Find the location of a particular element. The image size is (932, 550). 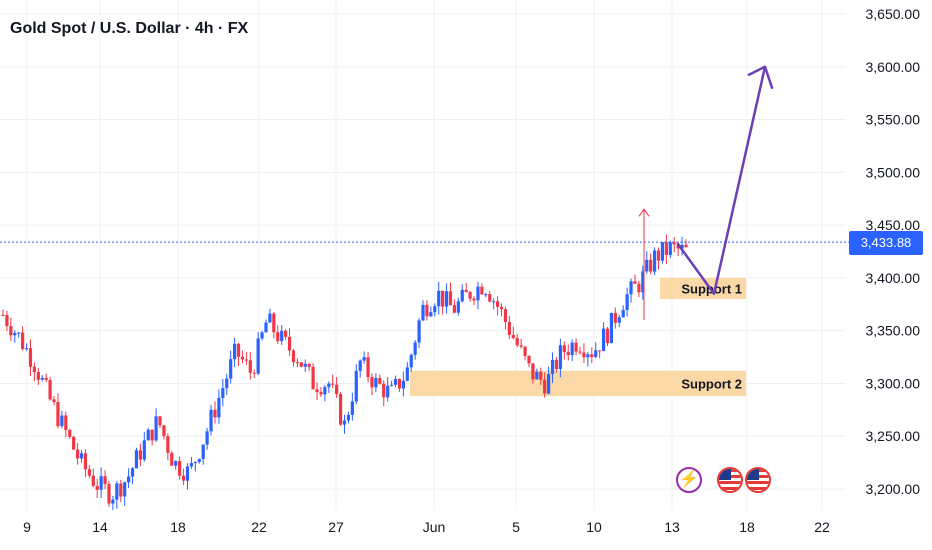

lightning-icon: ⚡ is located at coordinates (689, 480).